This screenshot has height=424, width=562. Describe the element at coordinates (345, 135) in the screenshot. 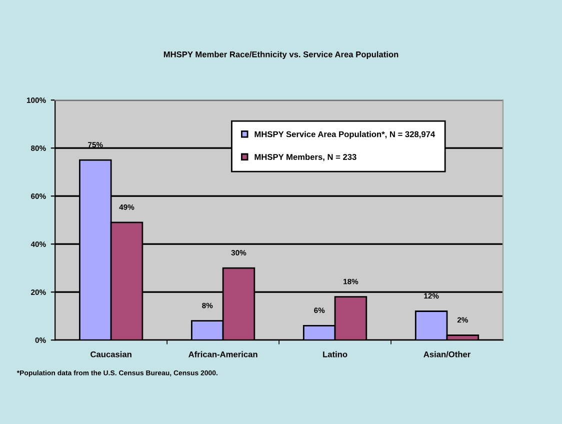

I see `legend-label: MHSPY Service Area Population*, N = 328,974` at that location.